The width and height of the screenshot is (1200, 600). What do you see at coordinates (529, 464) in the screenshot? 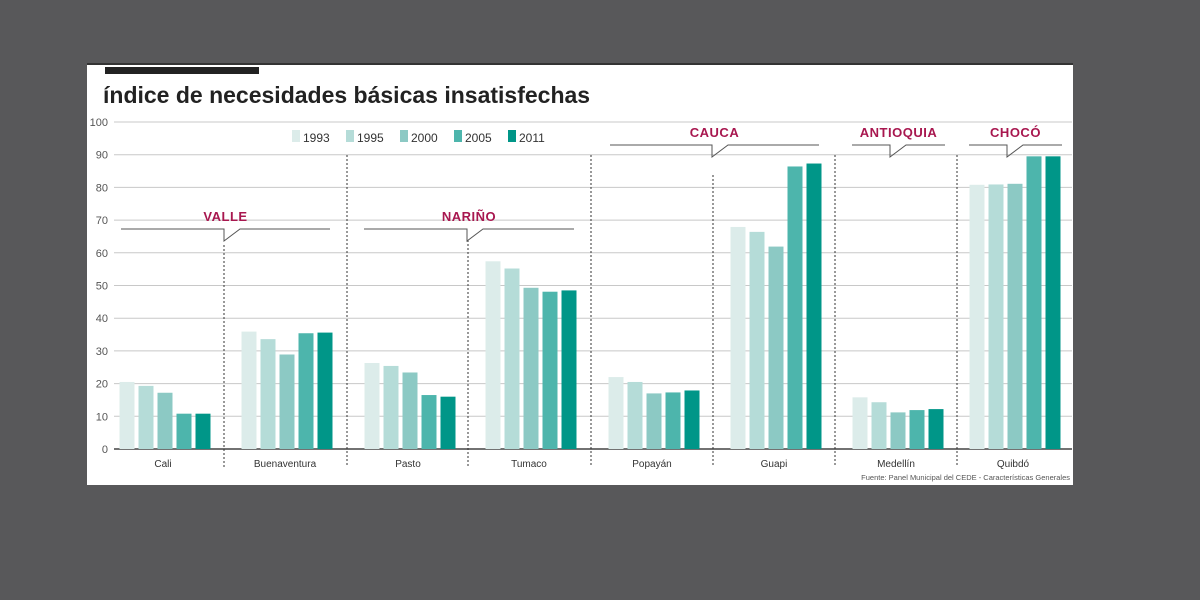
I see `x-tick-label: Tumaco` at bounding box center [529, 464].